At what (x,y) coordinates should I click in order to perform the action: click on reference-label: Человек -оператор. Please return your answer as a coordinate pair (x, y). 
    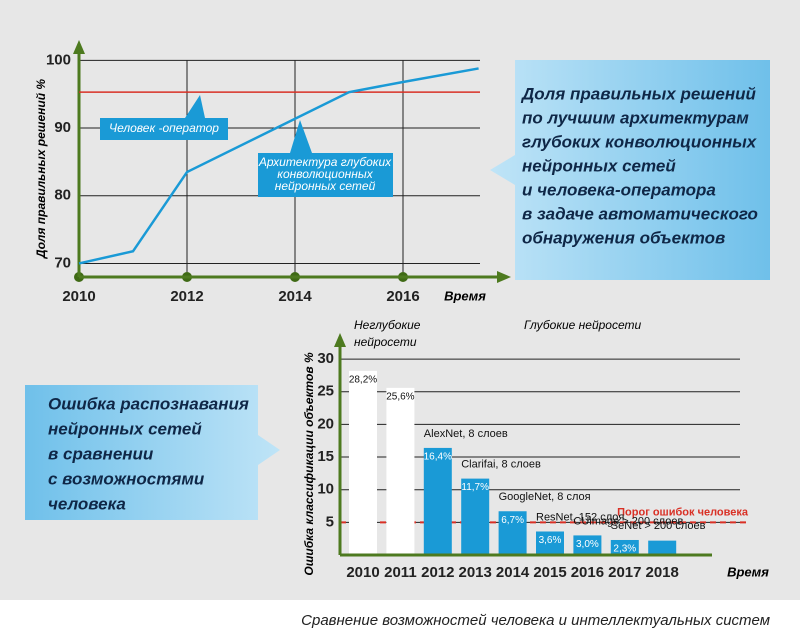
    Looking at the image, I should click on (164, 128).